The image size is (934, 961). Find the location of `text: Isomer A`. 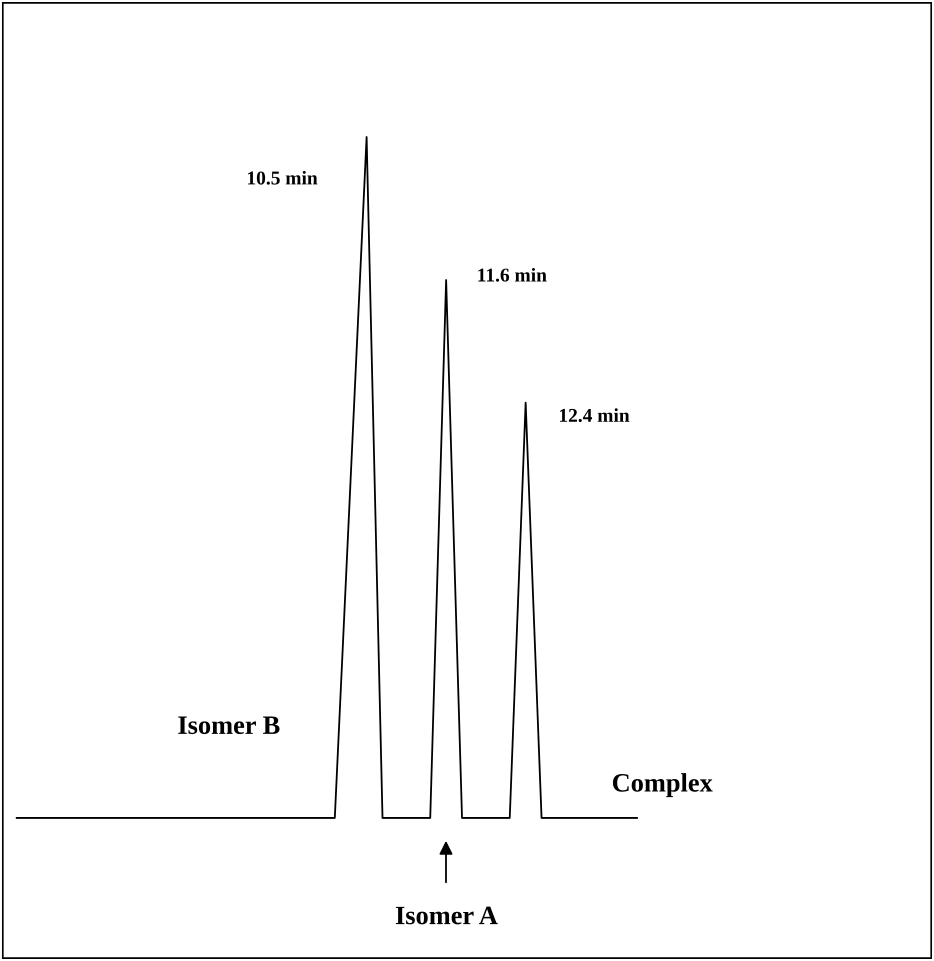

text: Isomer A is located at coordinates (447, 915).